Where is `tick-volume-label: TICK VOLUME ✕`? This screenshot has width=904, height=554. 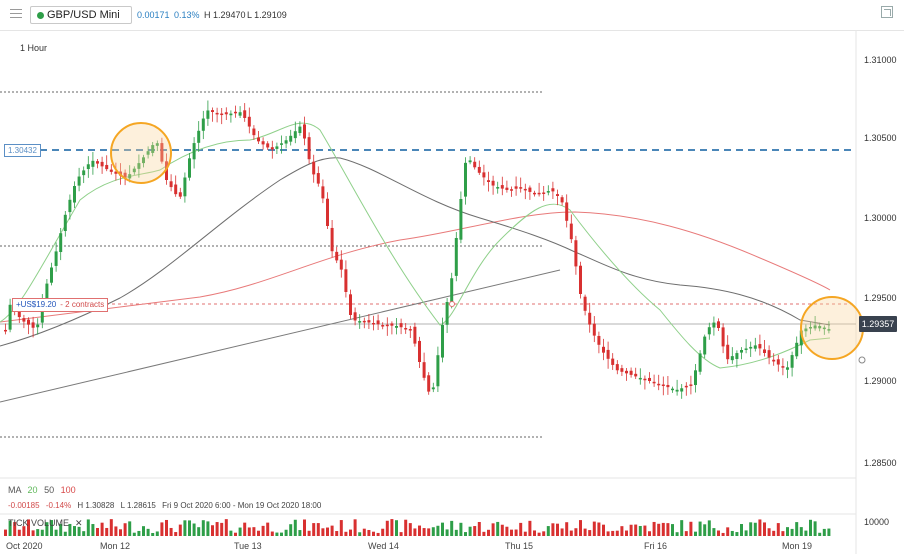 tick-volume-label: TICK VOLUME ✕ is located at coordinates (45, 523).